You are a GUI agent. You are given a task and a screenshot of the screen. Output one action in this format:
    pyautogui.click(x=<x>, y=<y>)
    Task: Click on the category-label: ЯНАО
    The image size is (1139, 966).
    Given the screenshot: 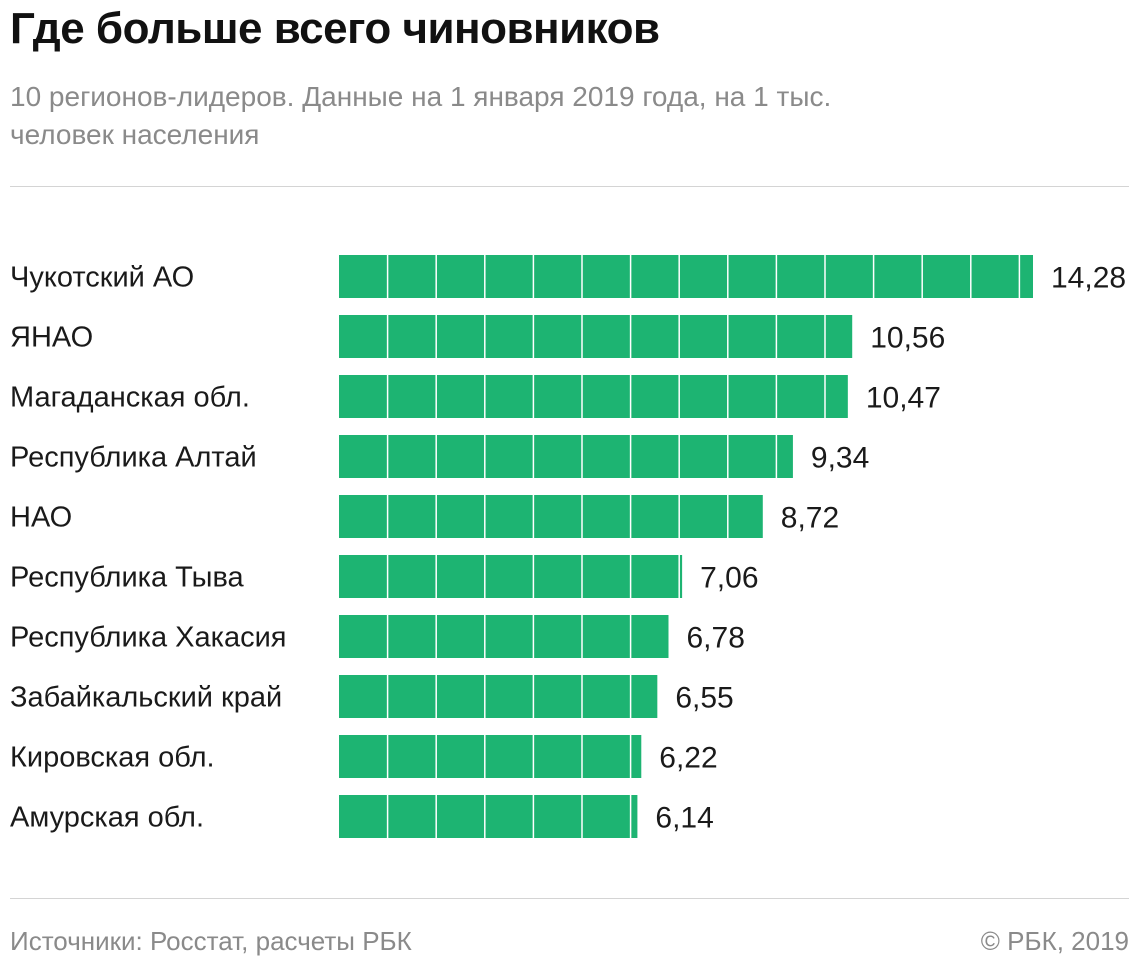 What is the action you would take?
    pyautogui.click(x=51, y=338)
    